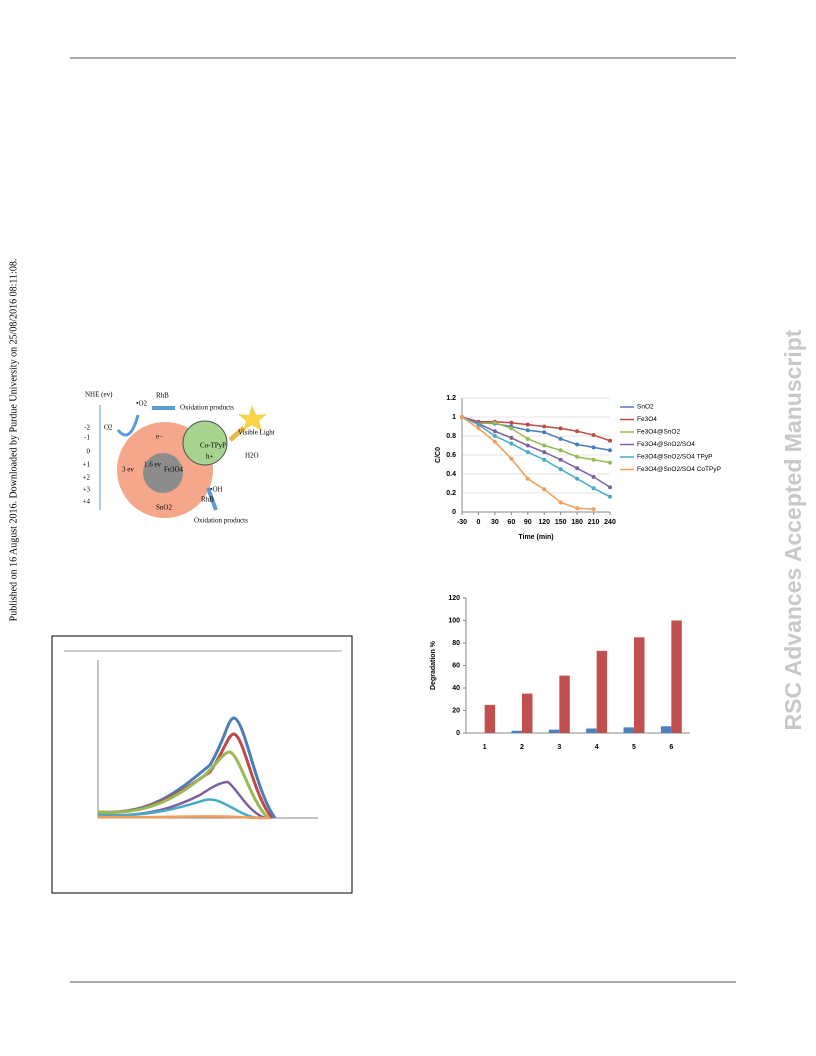  I want to click on x-tick-label: 1, so click(485, 747).